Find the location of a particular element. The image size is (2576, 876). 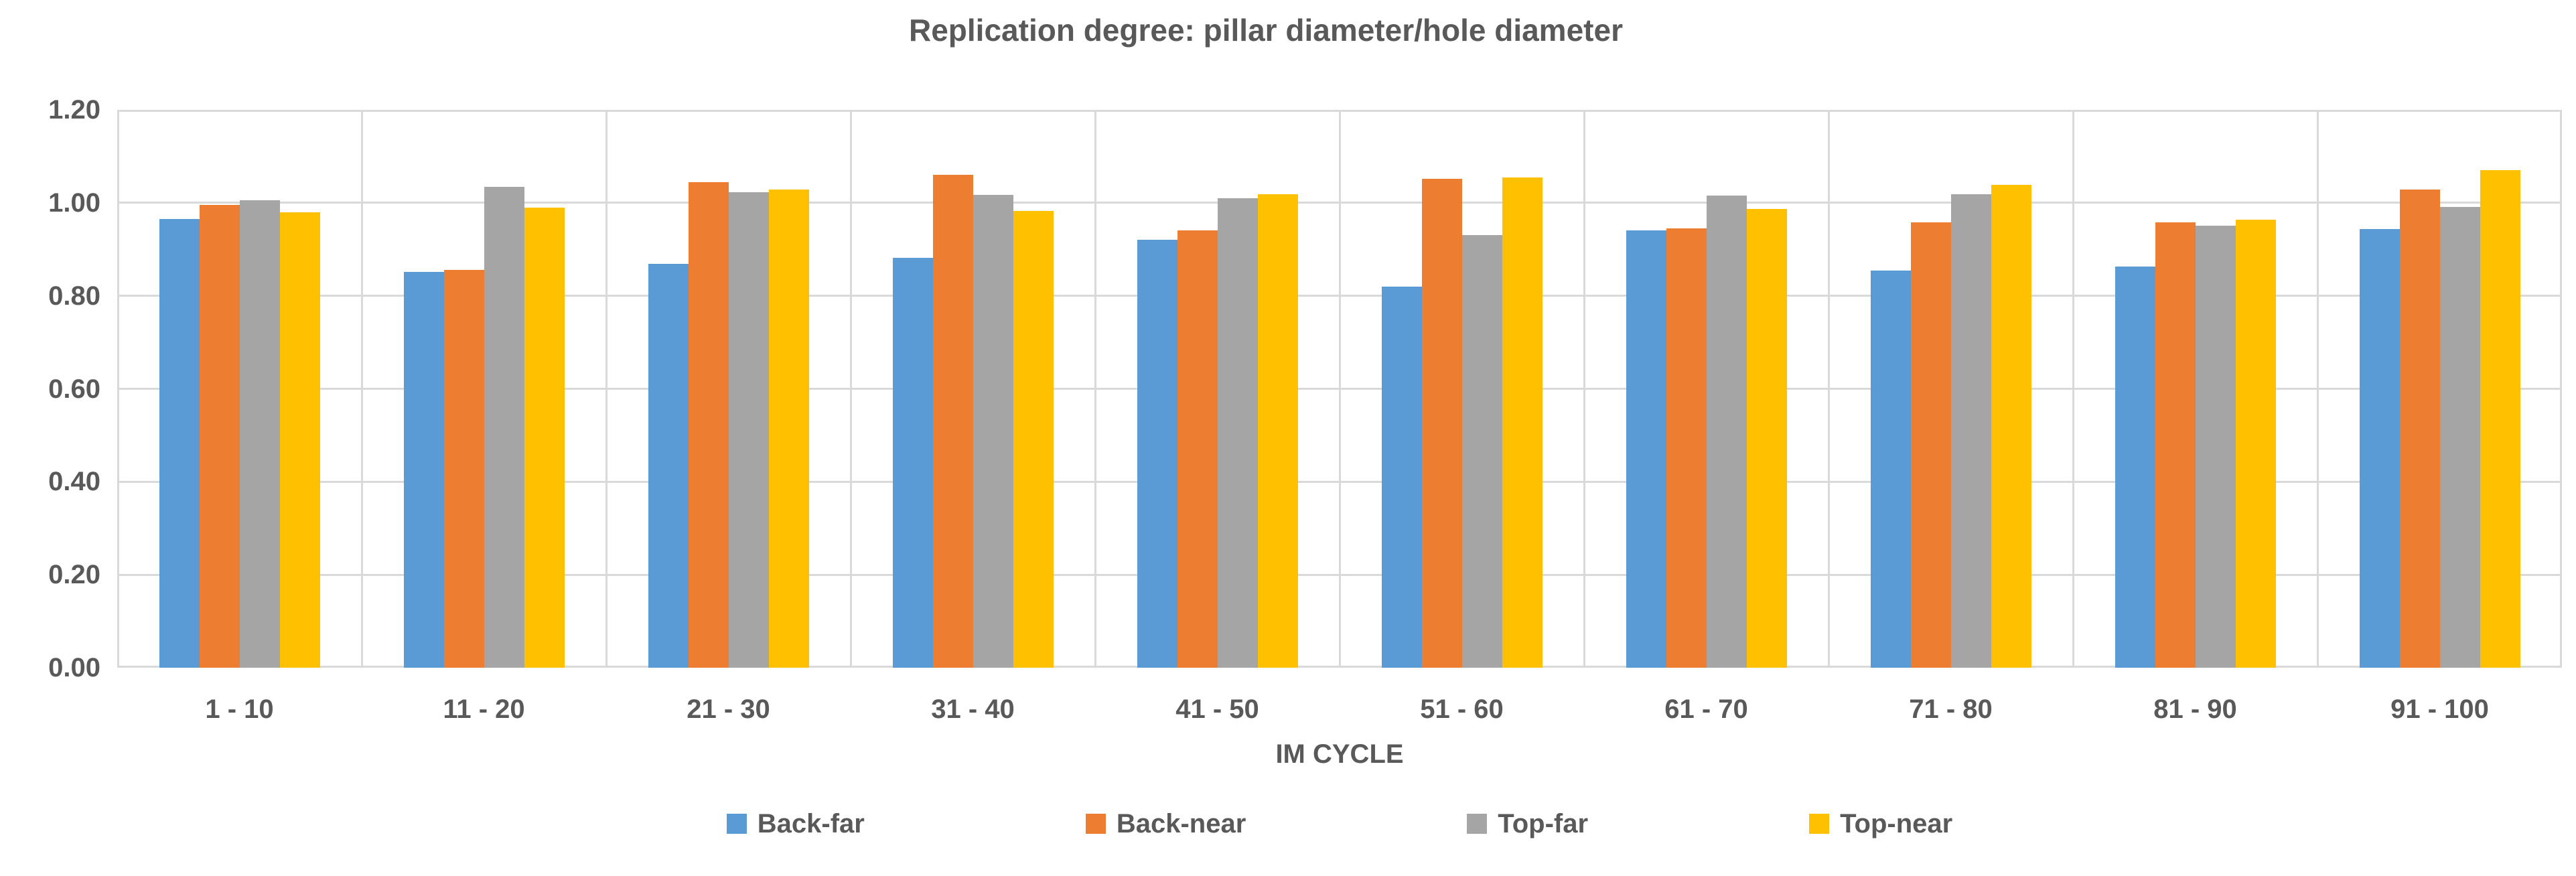

legend-item-back-near: Back-near is located at coordinates (1165, 824).